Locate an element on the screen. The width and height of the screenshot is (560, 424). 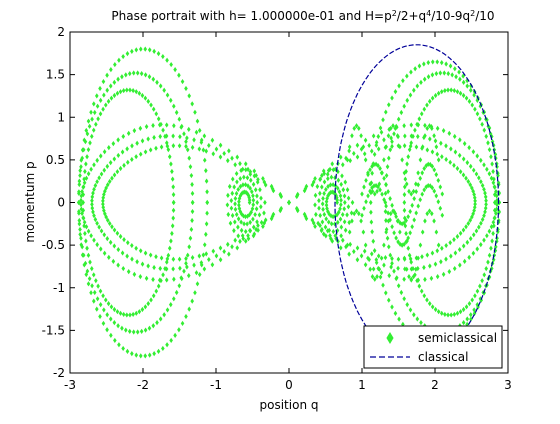
legend-semiclassical-marker is located at coordinates (390, 338).